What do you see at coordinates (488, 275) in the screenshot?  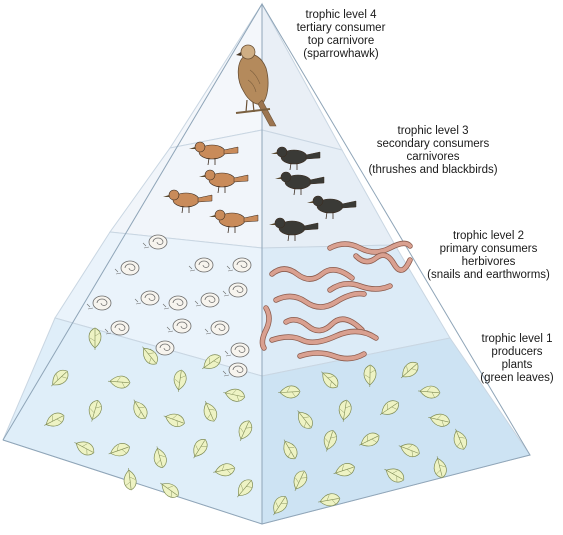 I see `level-2-example: (snails and earthworms)` at bounding box center [488, 275].